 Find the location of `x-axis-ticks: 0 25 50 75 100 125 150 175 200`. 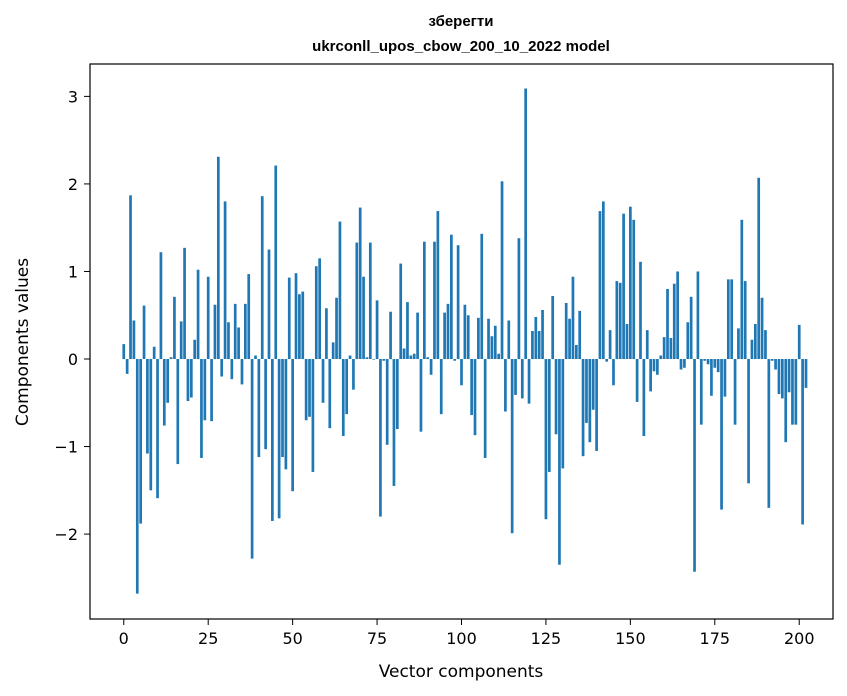

x-axis-ticks: 0 25 50 75 100 125 150 175 200 is located at coordinates (467, 633).